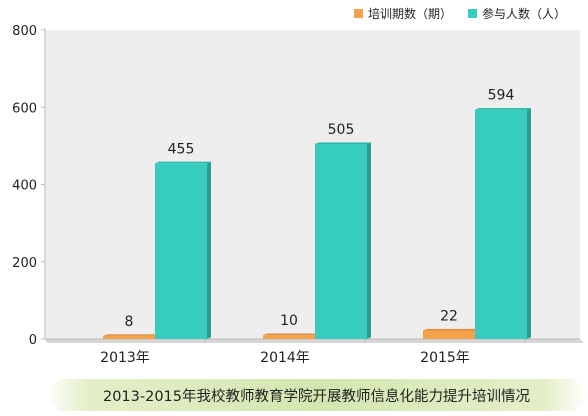 The image size is (588, 416). Describe the element at coordinates (24, 186) in the screenshot. I see `y-tick-label: 400` at that location.